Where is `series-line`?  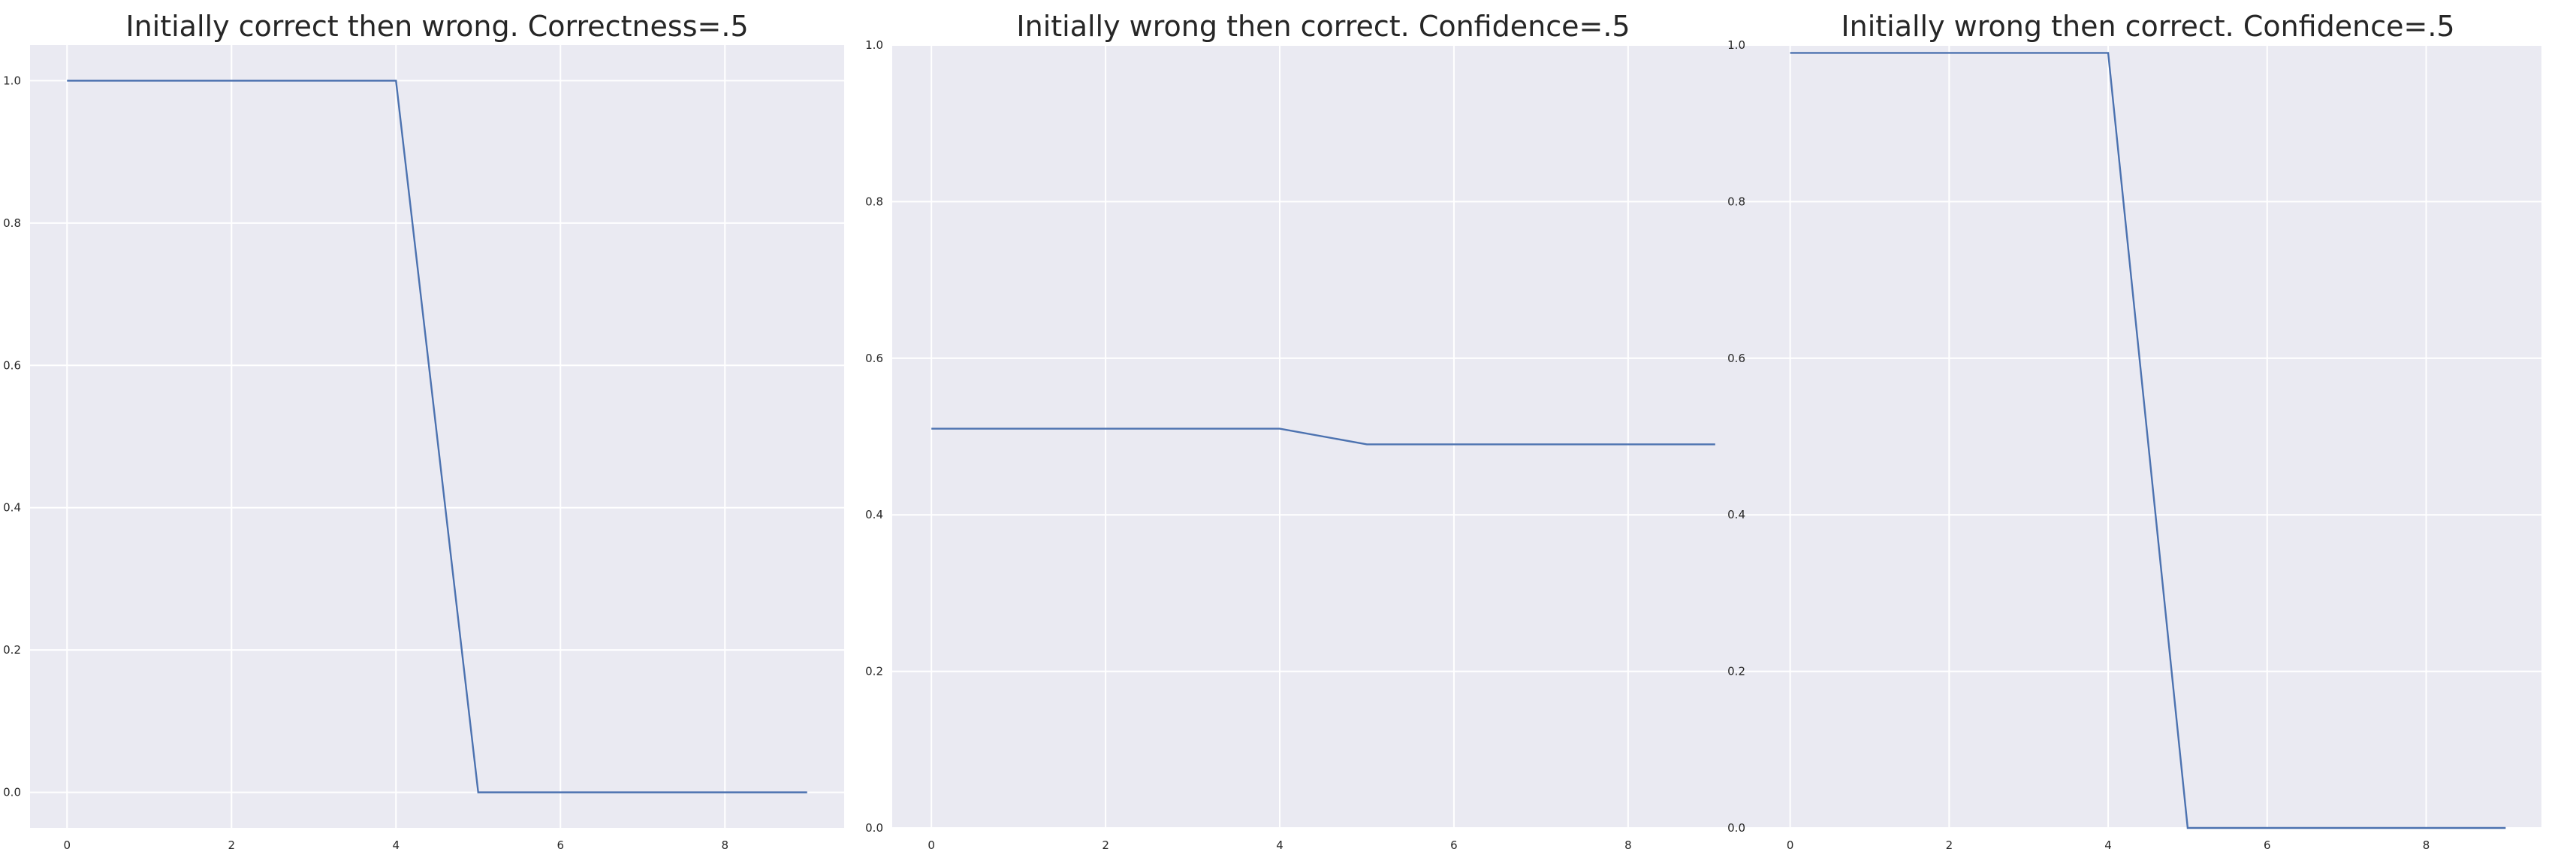
series-line is located at coordinates (1323, 437).